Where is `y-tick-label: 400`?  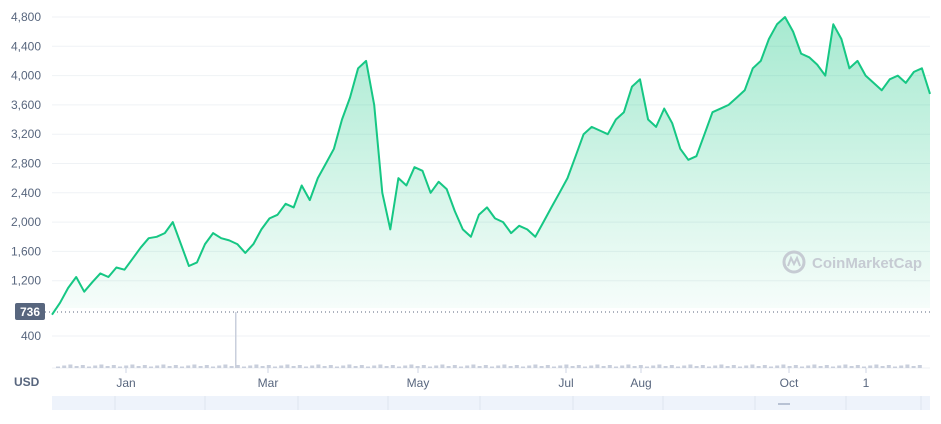 y-tick-label: 400 is located at coordinates (31, 336).